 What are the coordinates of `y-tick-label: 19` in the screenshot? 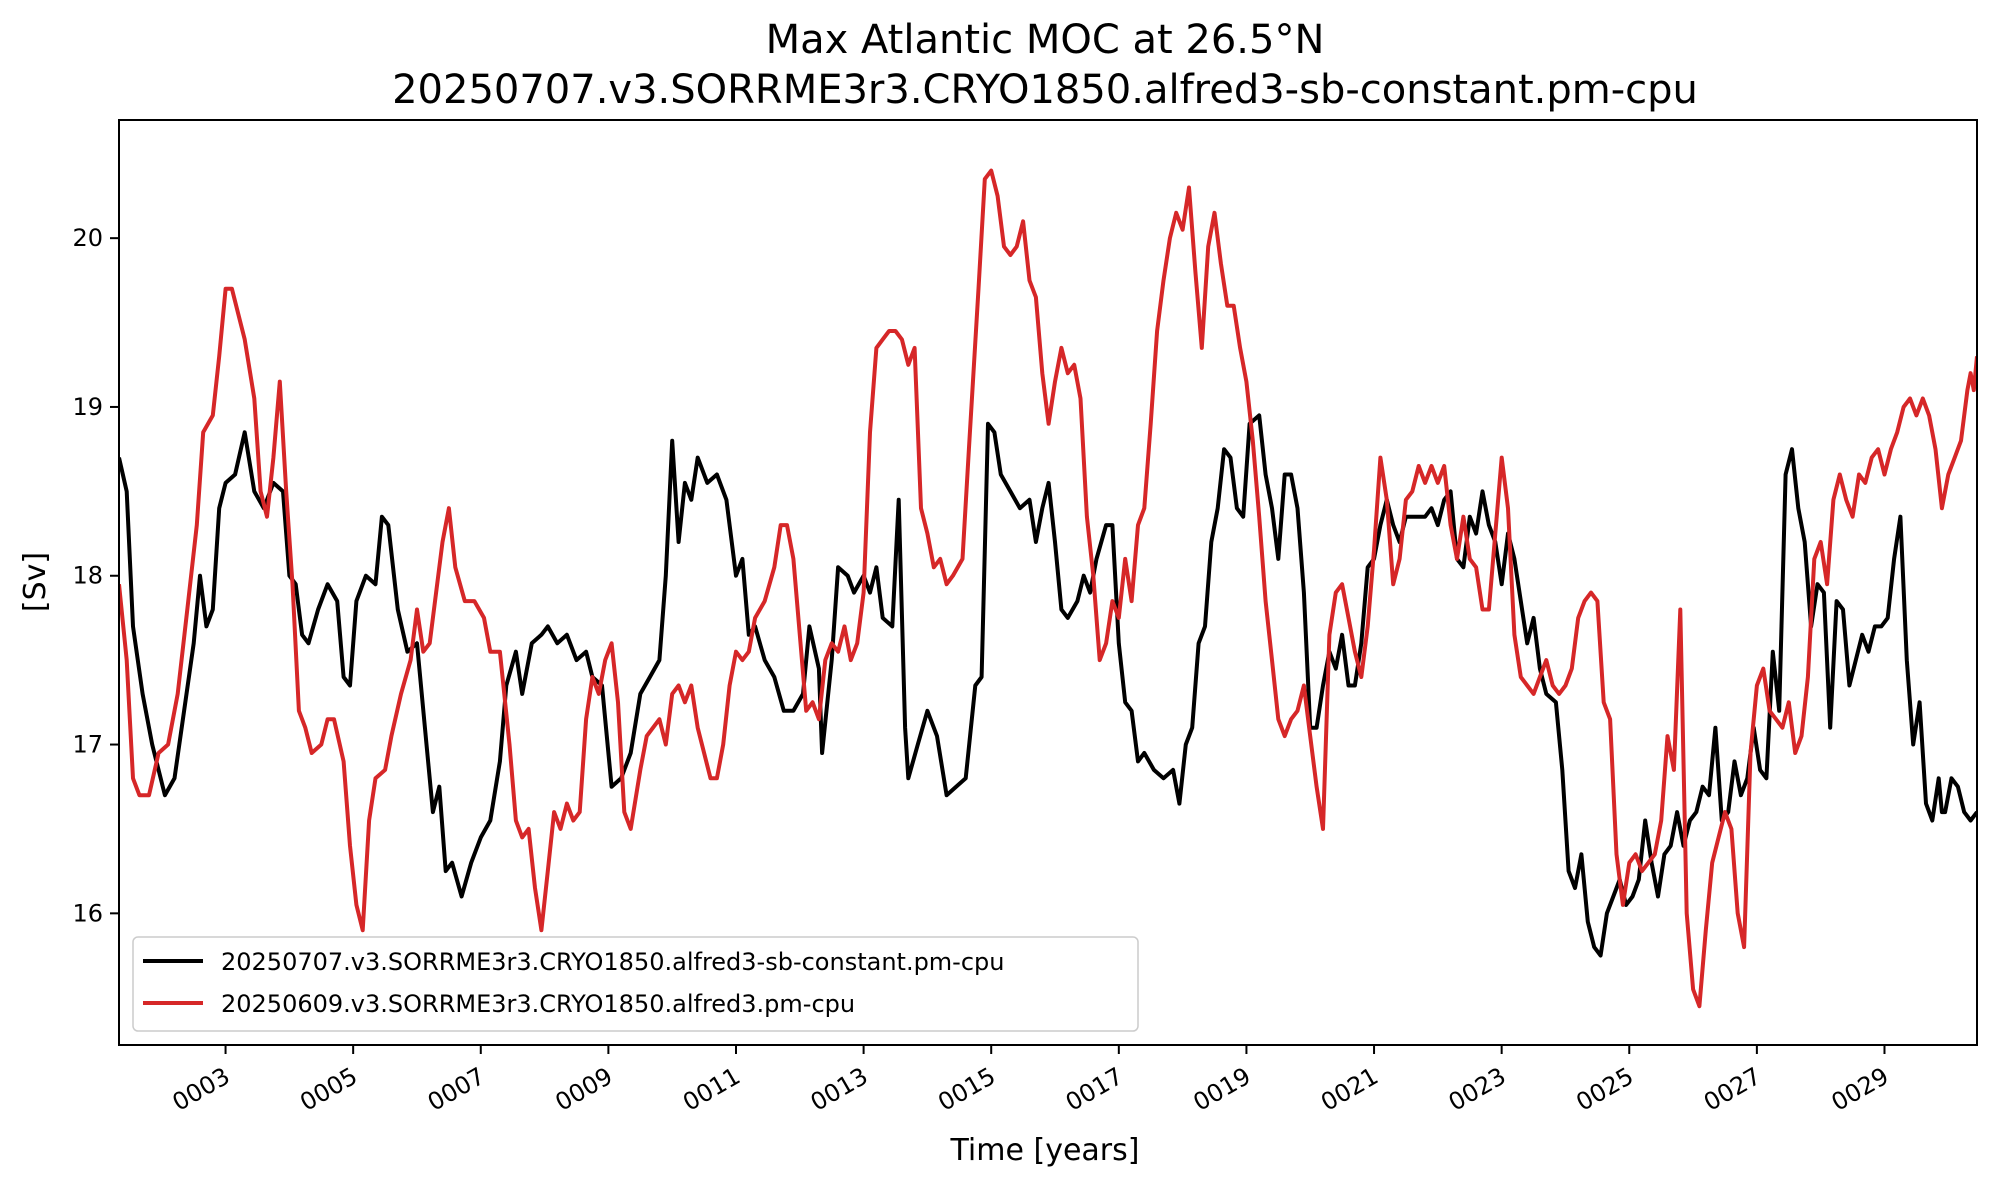 It's located at (87, 407).